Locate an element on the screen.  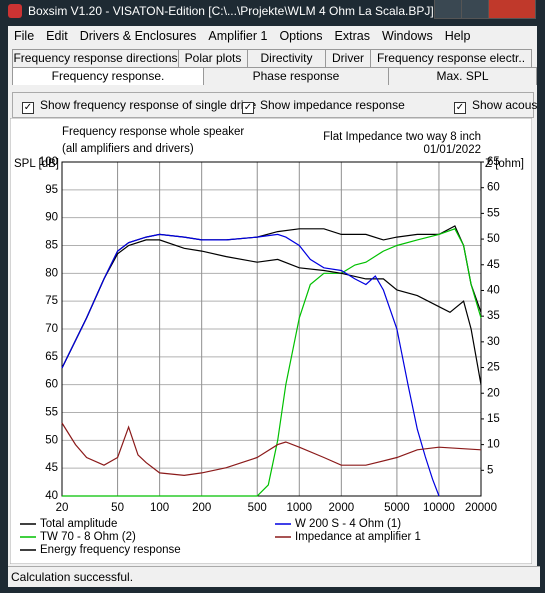
series-line is located at coordinates (271, 449).